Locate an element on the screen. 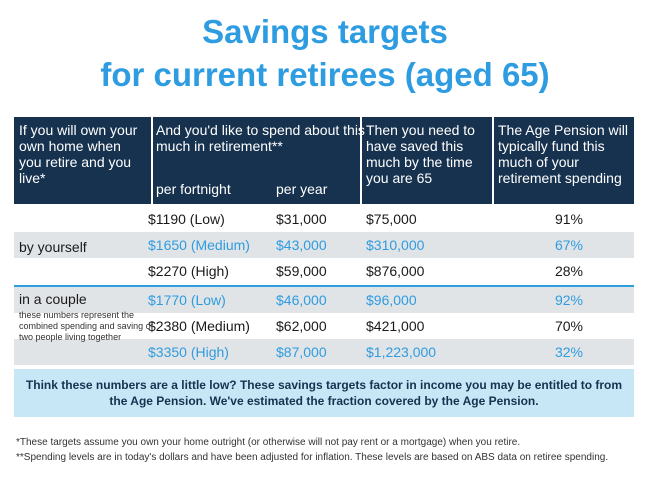  title-line-2: for current retirees (aged 65) is located at coordinates (325, 74).